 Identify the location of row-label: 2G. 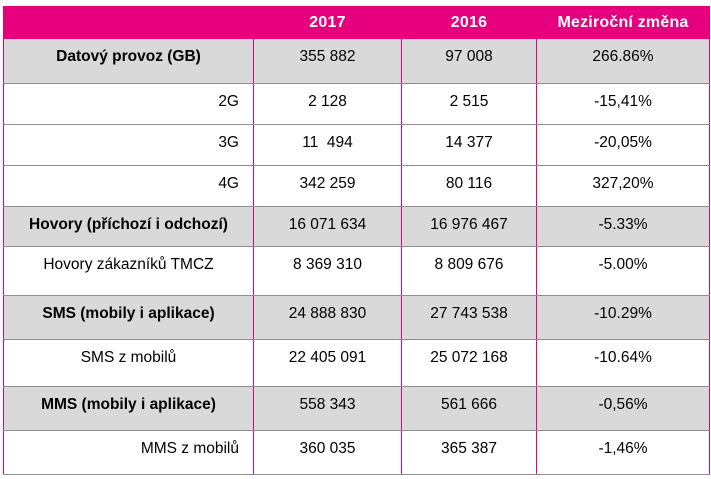
(128, 104).